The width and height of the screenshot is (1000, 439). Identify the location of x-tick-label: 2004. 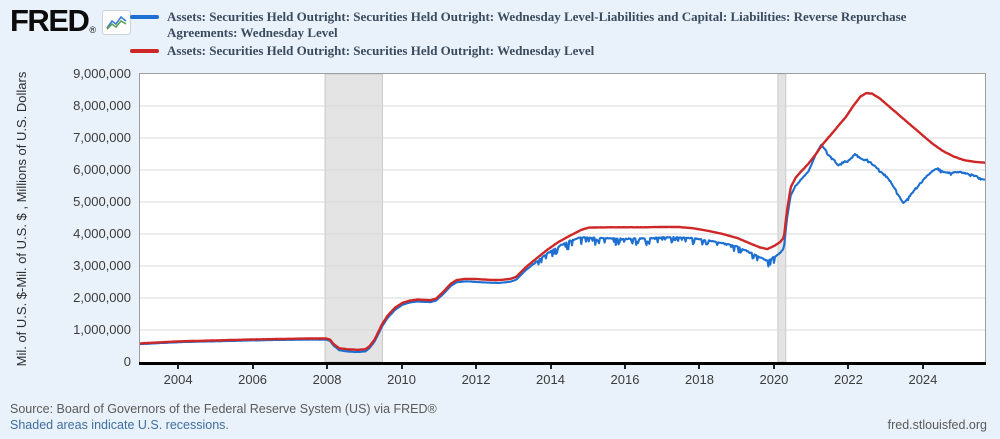
(178, 379).